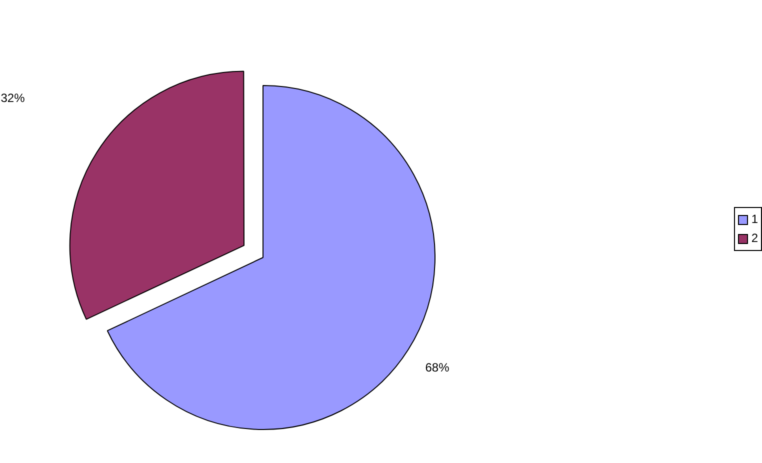 This screenshot has height=463, width=762. What do you see at coordinates (754, 219) in the screenshot?
I see `legend-label: 1` at bounding box center [754, 219].